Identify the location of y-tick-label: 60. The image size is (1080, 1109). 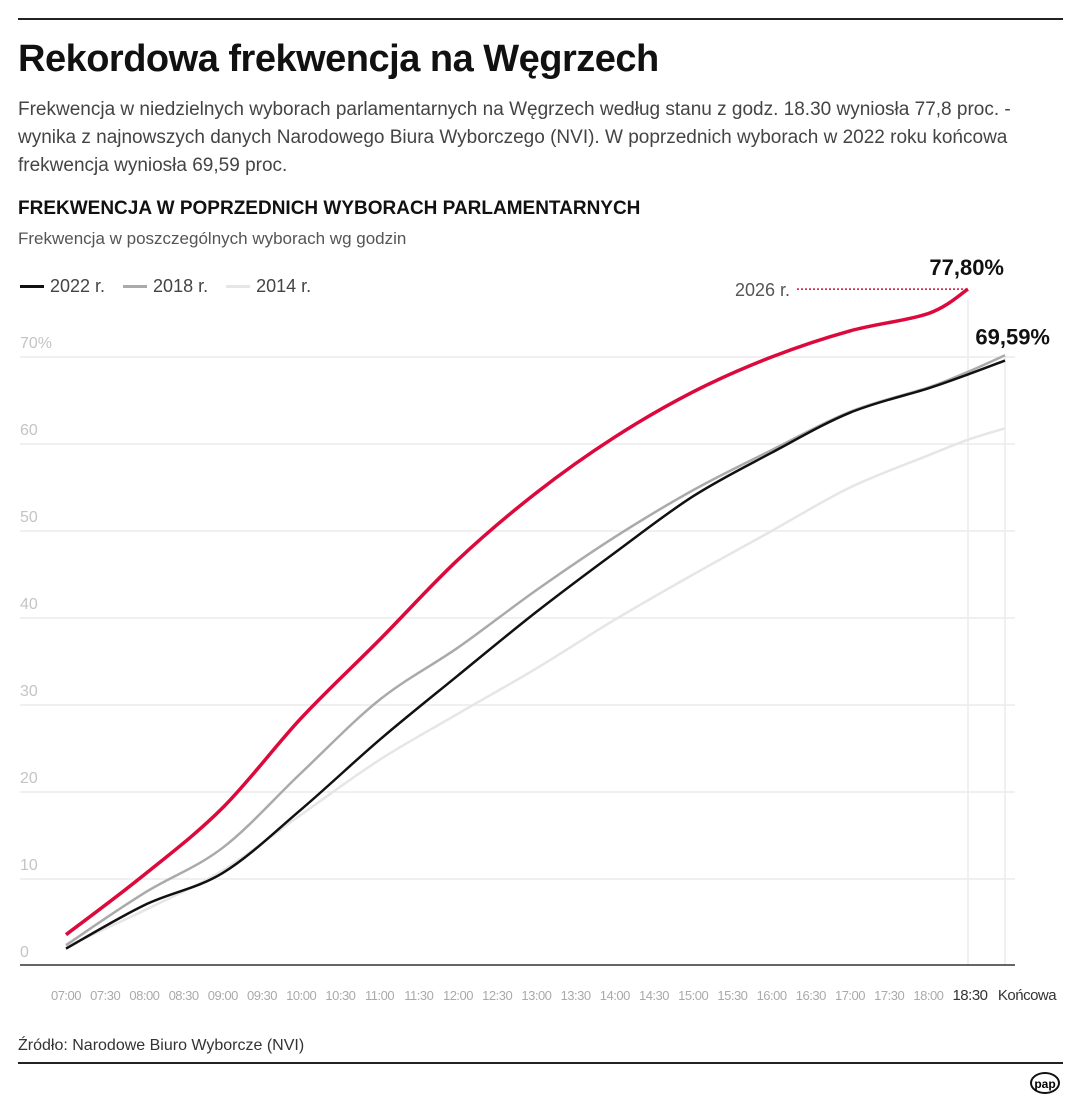
(29, 430).